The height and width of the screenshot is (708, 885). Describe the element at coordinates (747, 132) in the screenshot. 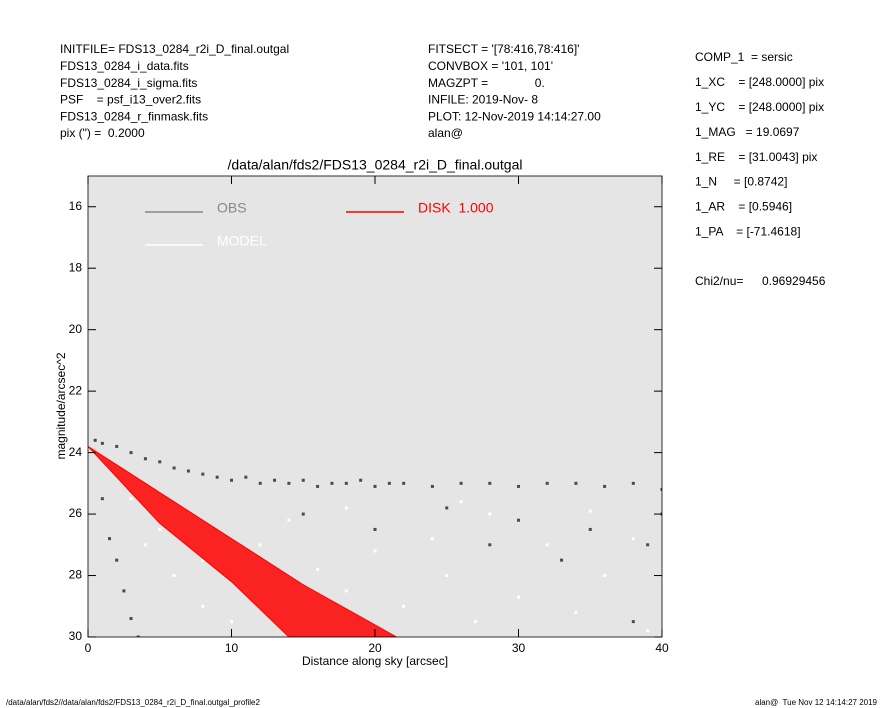

I see `header-right-line: 1_MAG = 19.0697` at that location.